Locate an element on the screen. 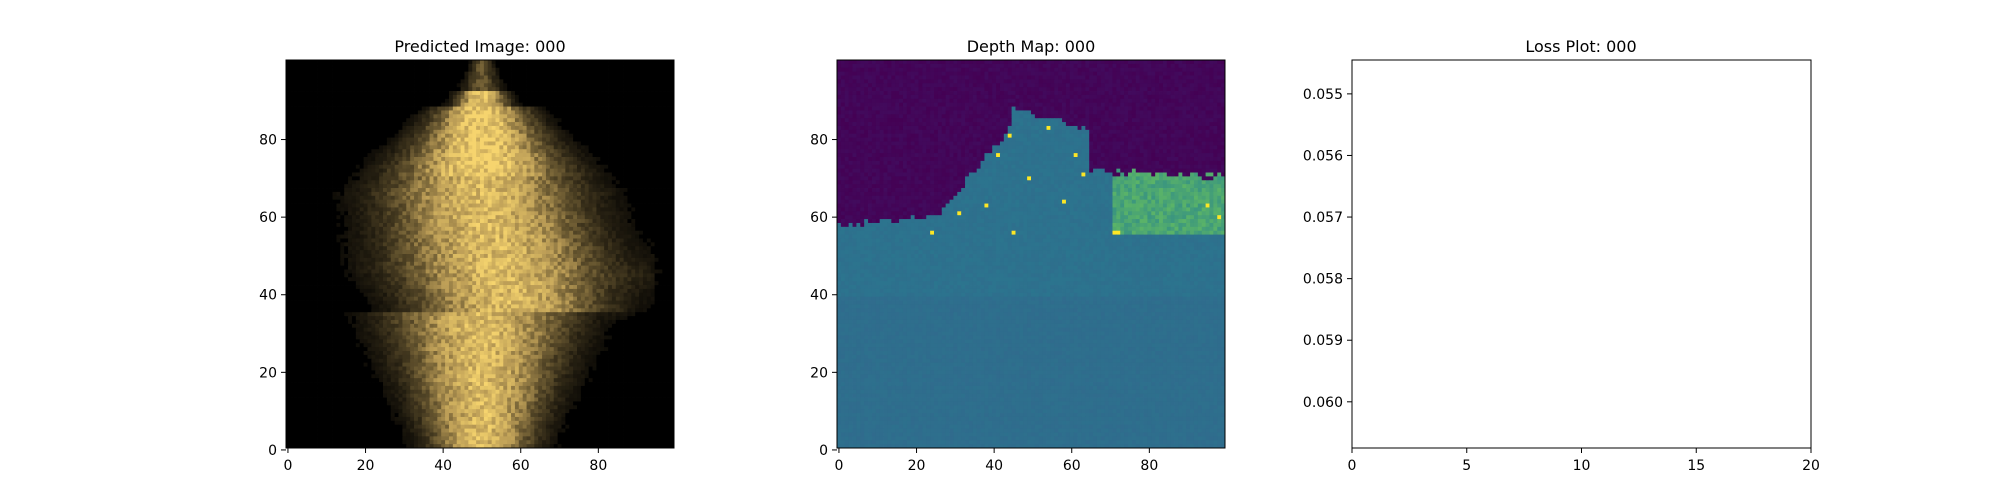  predicted-image-title: Predicted Image: 000 is located at coordinates (479, 46).